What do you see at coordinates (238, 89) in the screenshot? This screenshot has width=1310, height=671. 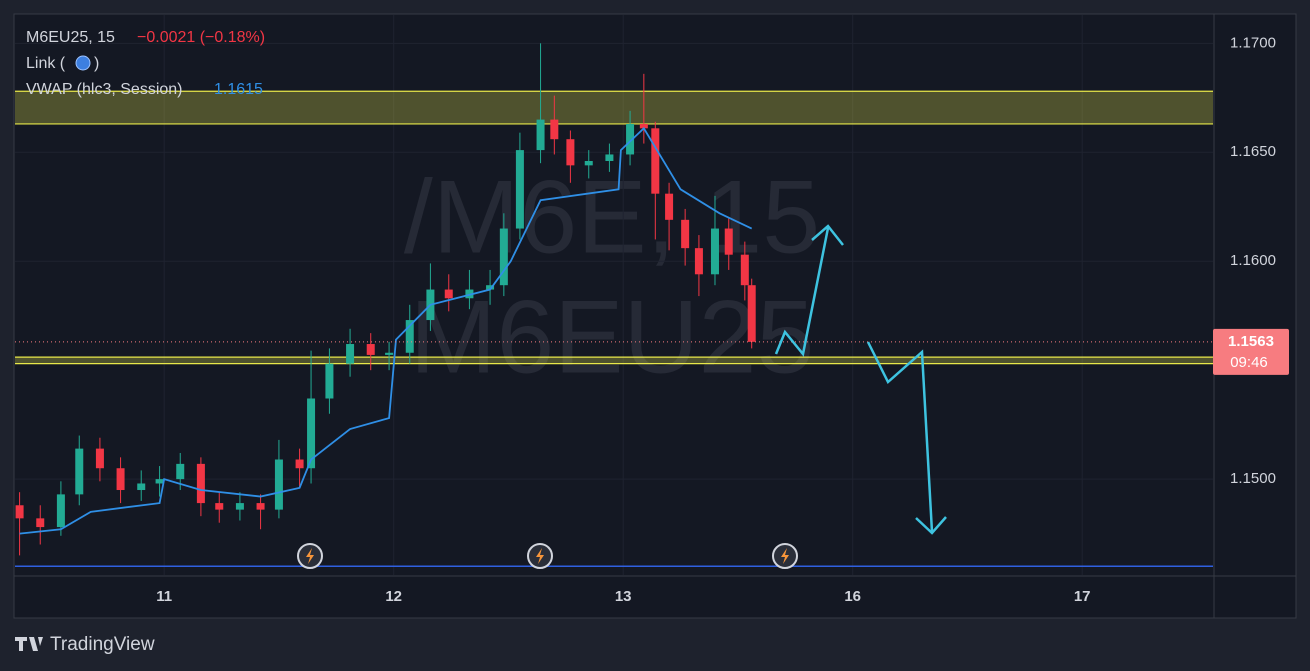 I see `indicator-value: 1.1615` at bounding box center [238, 89].